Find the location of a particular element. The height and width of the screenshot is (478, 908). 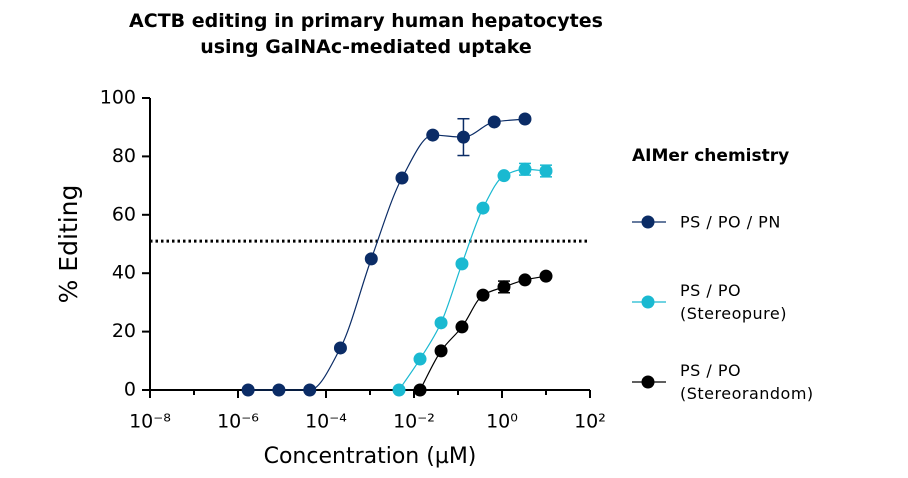

x-tick-label: 10² is located at coordinates (590, 422).